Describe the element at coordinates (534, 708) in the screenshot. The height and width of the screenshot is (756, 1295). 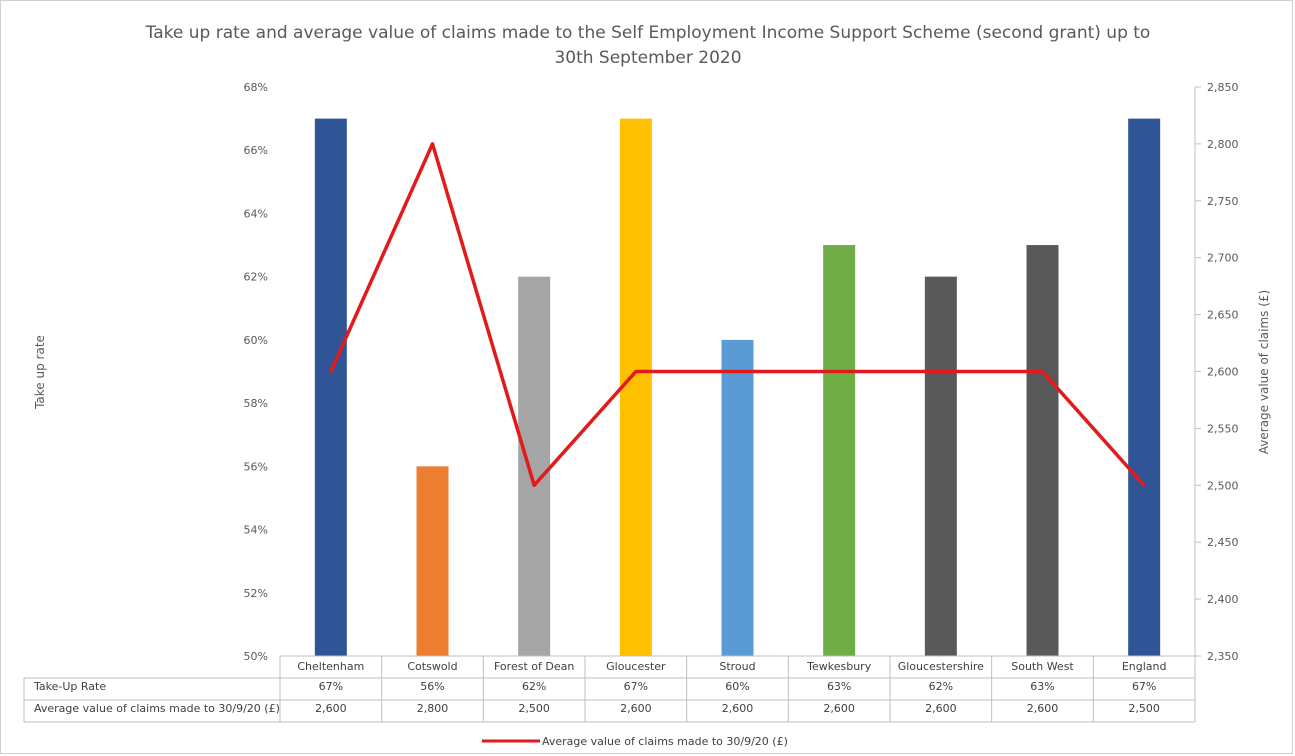
I see `cell-average-value-forest-of-dean: 2,500` at that location.